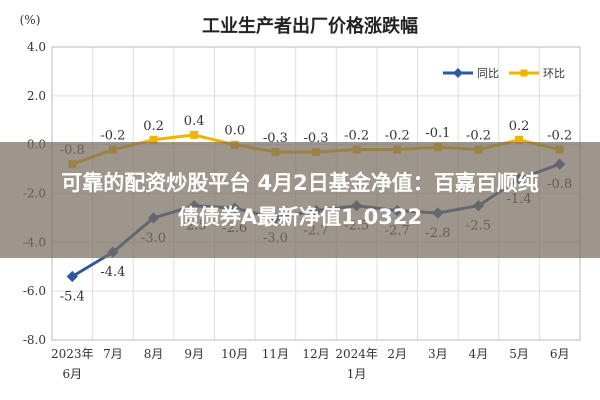  What do you see at coordinates (72, 354) in the screenshot?
I see `x-tick-label: 2023年` at bounding box center [72, 354].